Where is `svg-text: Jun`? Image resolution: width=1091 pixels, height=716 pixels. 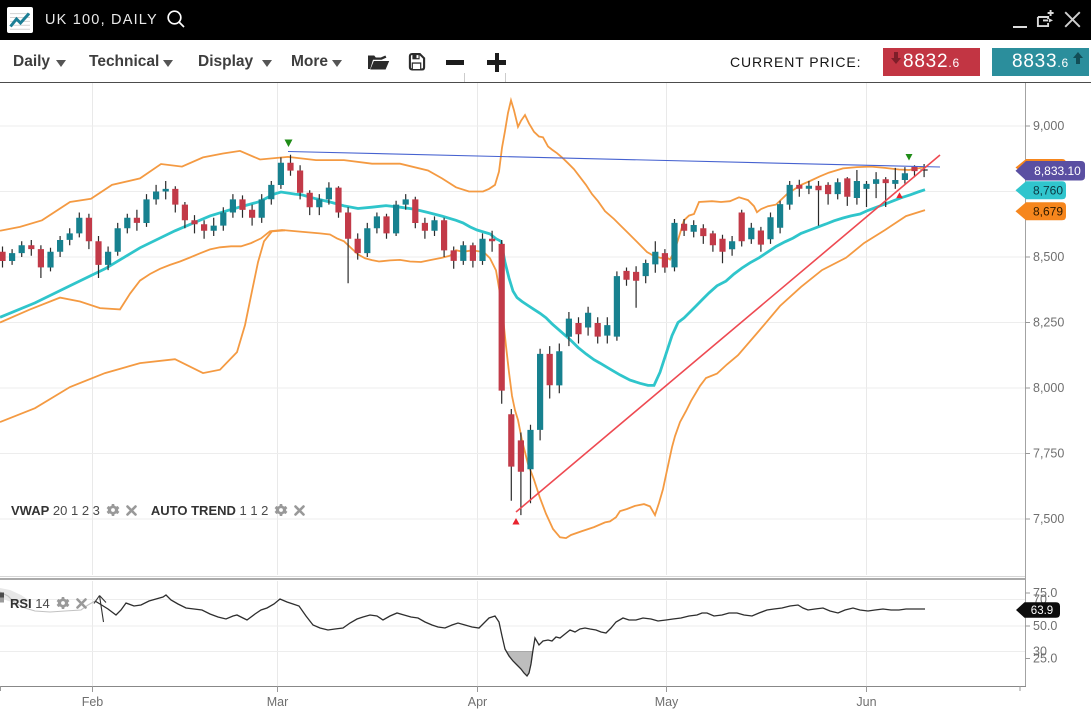 svg-text: Jun is located at coordinates (866, 702).